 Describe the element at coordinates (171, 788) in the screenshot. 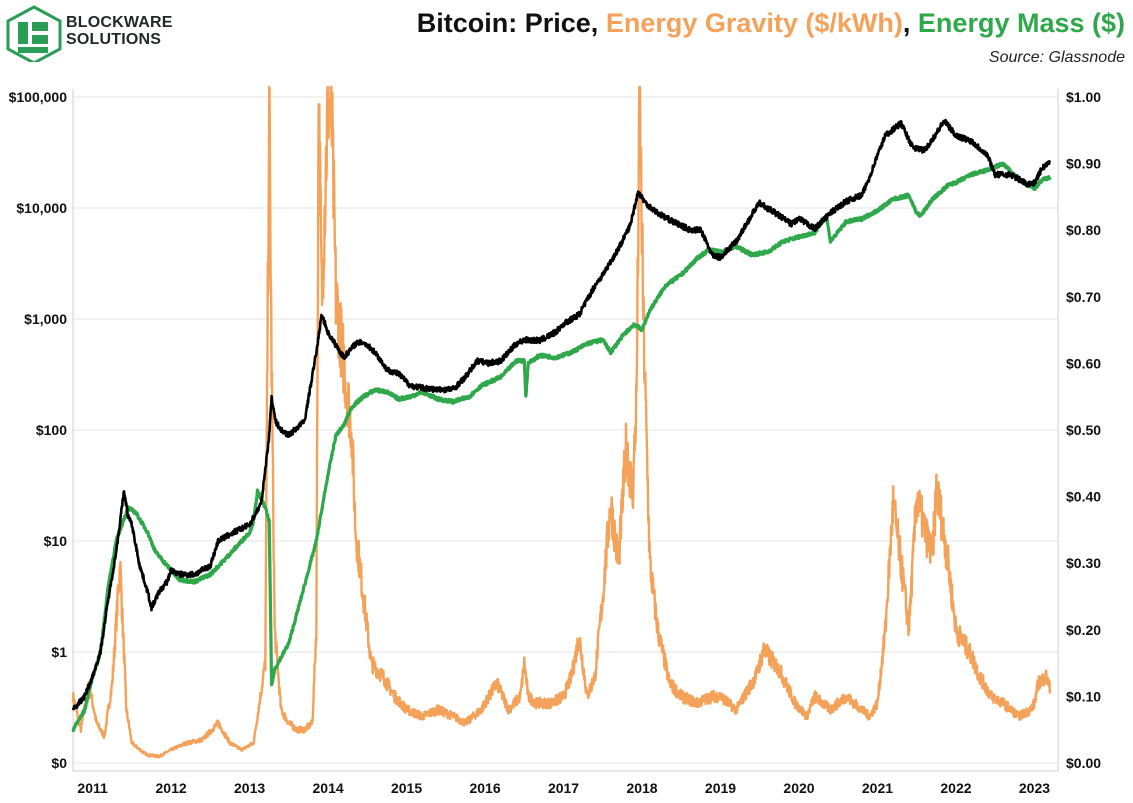

I see `x-tick-label: 2012` at that location.